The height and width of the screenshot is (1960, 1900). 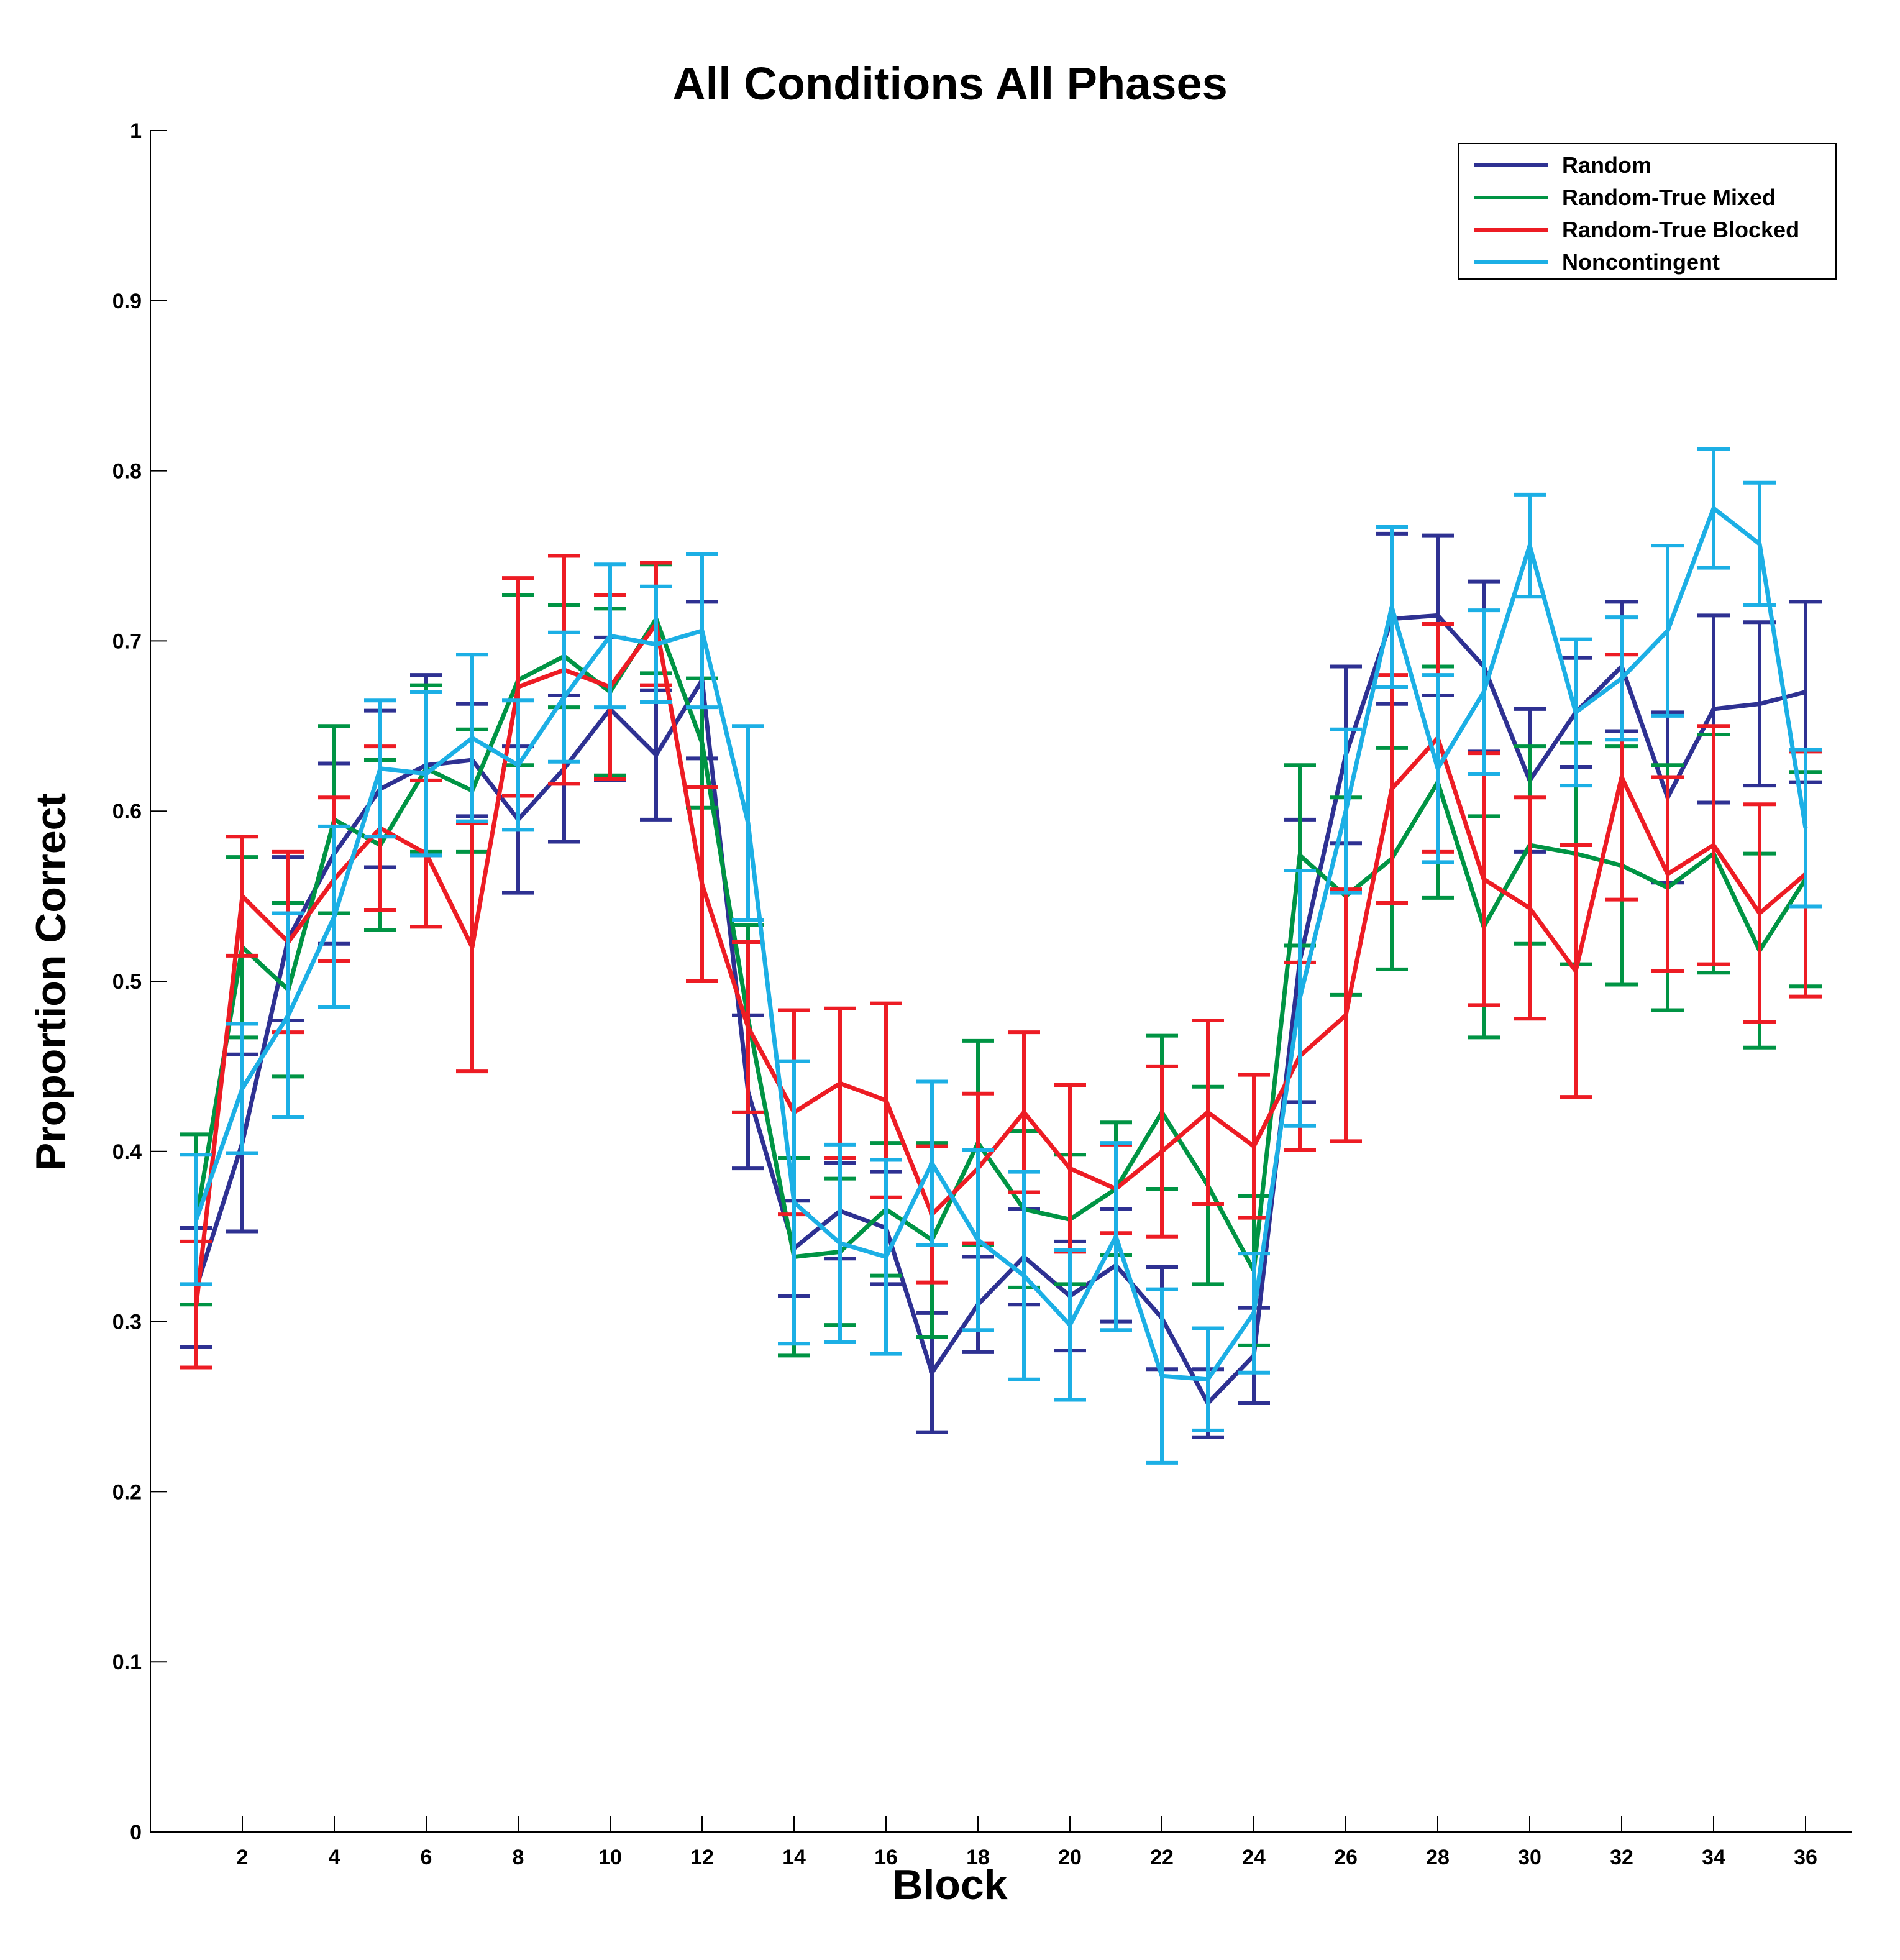 What do you see at coordinates (978, 1857) in the screenshot?
I see `x-tick-label: 18` at bounding box center [978, 1857].